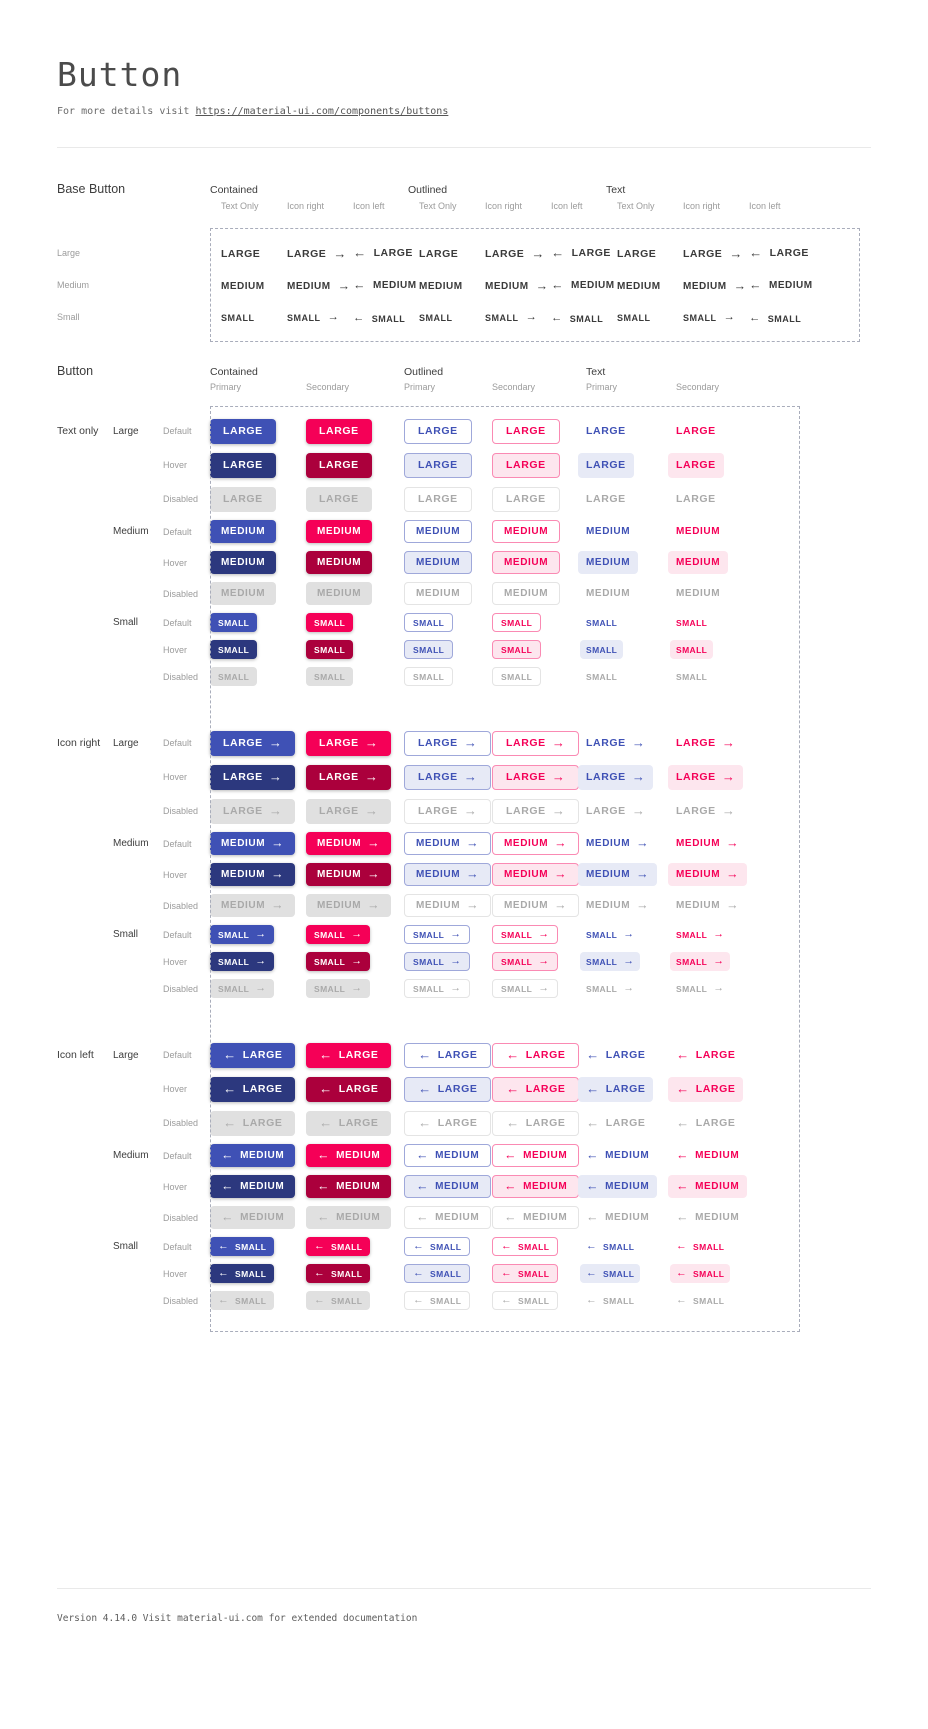 The image size is (928, 1729). Describe the element at coordinates (349, 905) in the screenshot. I see `contained-secondary-medium-disabled-icon-right-button: MEDIUM →` at that location.